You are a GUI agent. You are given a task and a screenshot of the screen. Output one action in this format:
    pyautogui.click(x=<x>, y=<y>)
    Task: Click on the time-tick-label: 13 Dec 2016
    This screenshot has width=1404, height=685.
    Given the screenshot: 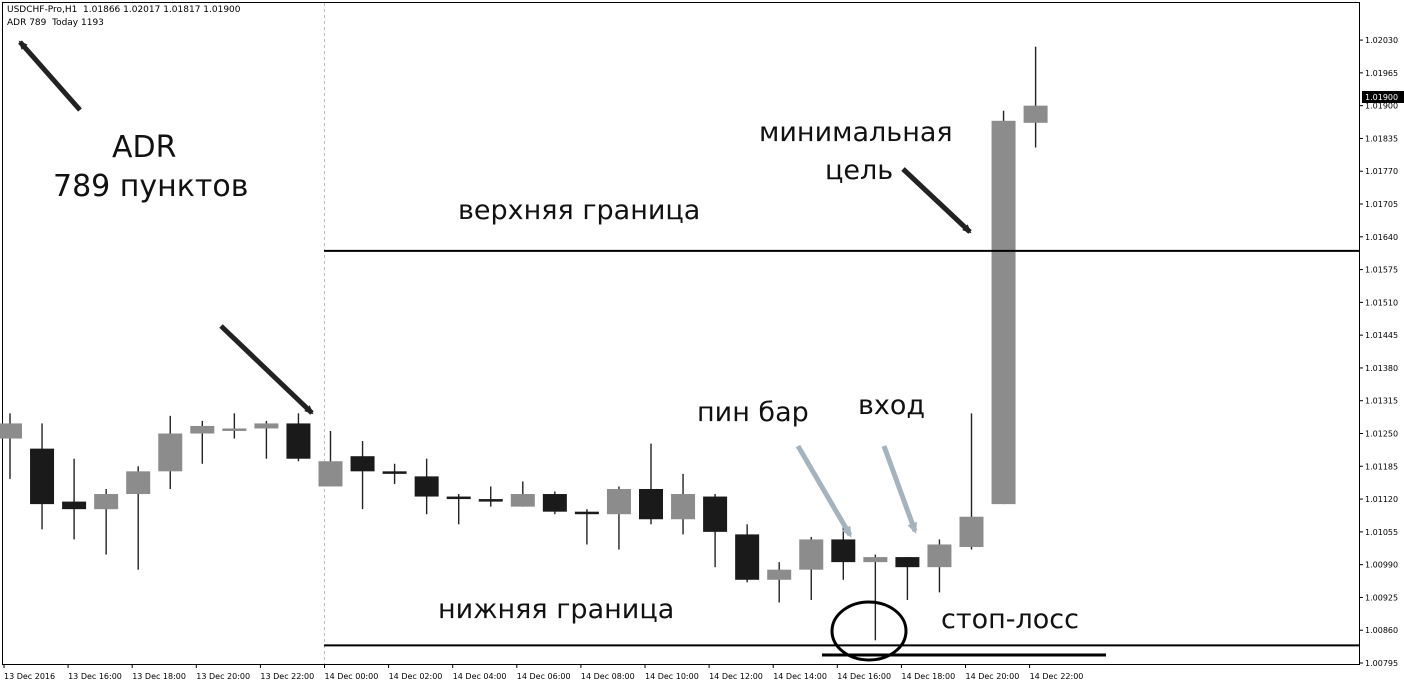 What is the action you would take?
    pyautogui.click(x=29, y=676)
    